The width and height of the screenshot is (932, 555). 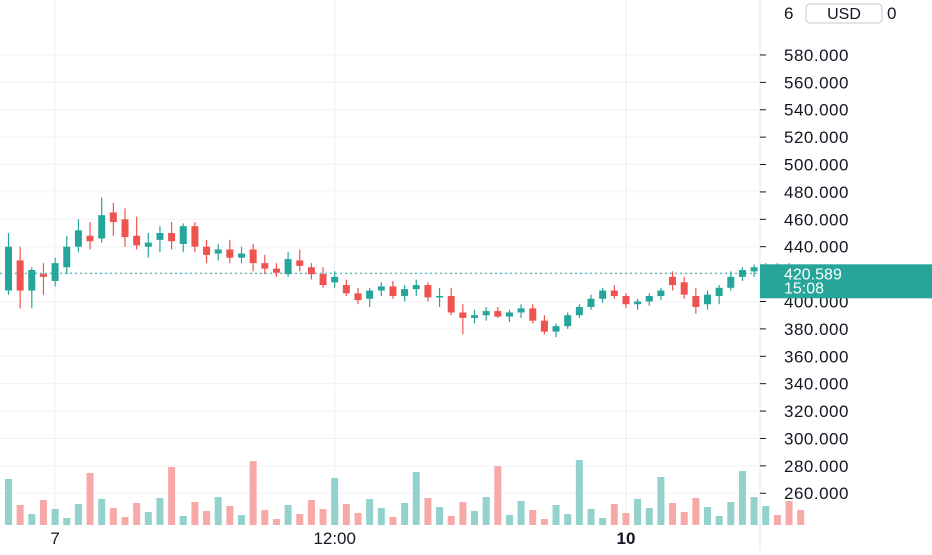 I want to click on price-tick-label: 380.000, so click(x=816, y=329).